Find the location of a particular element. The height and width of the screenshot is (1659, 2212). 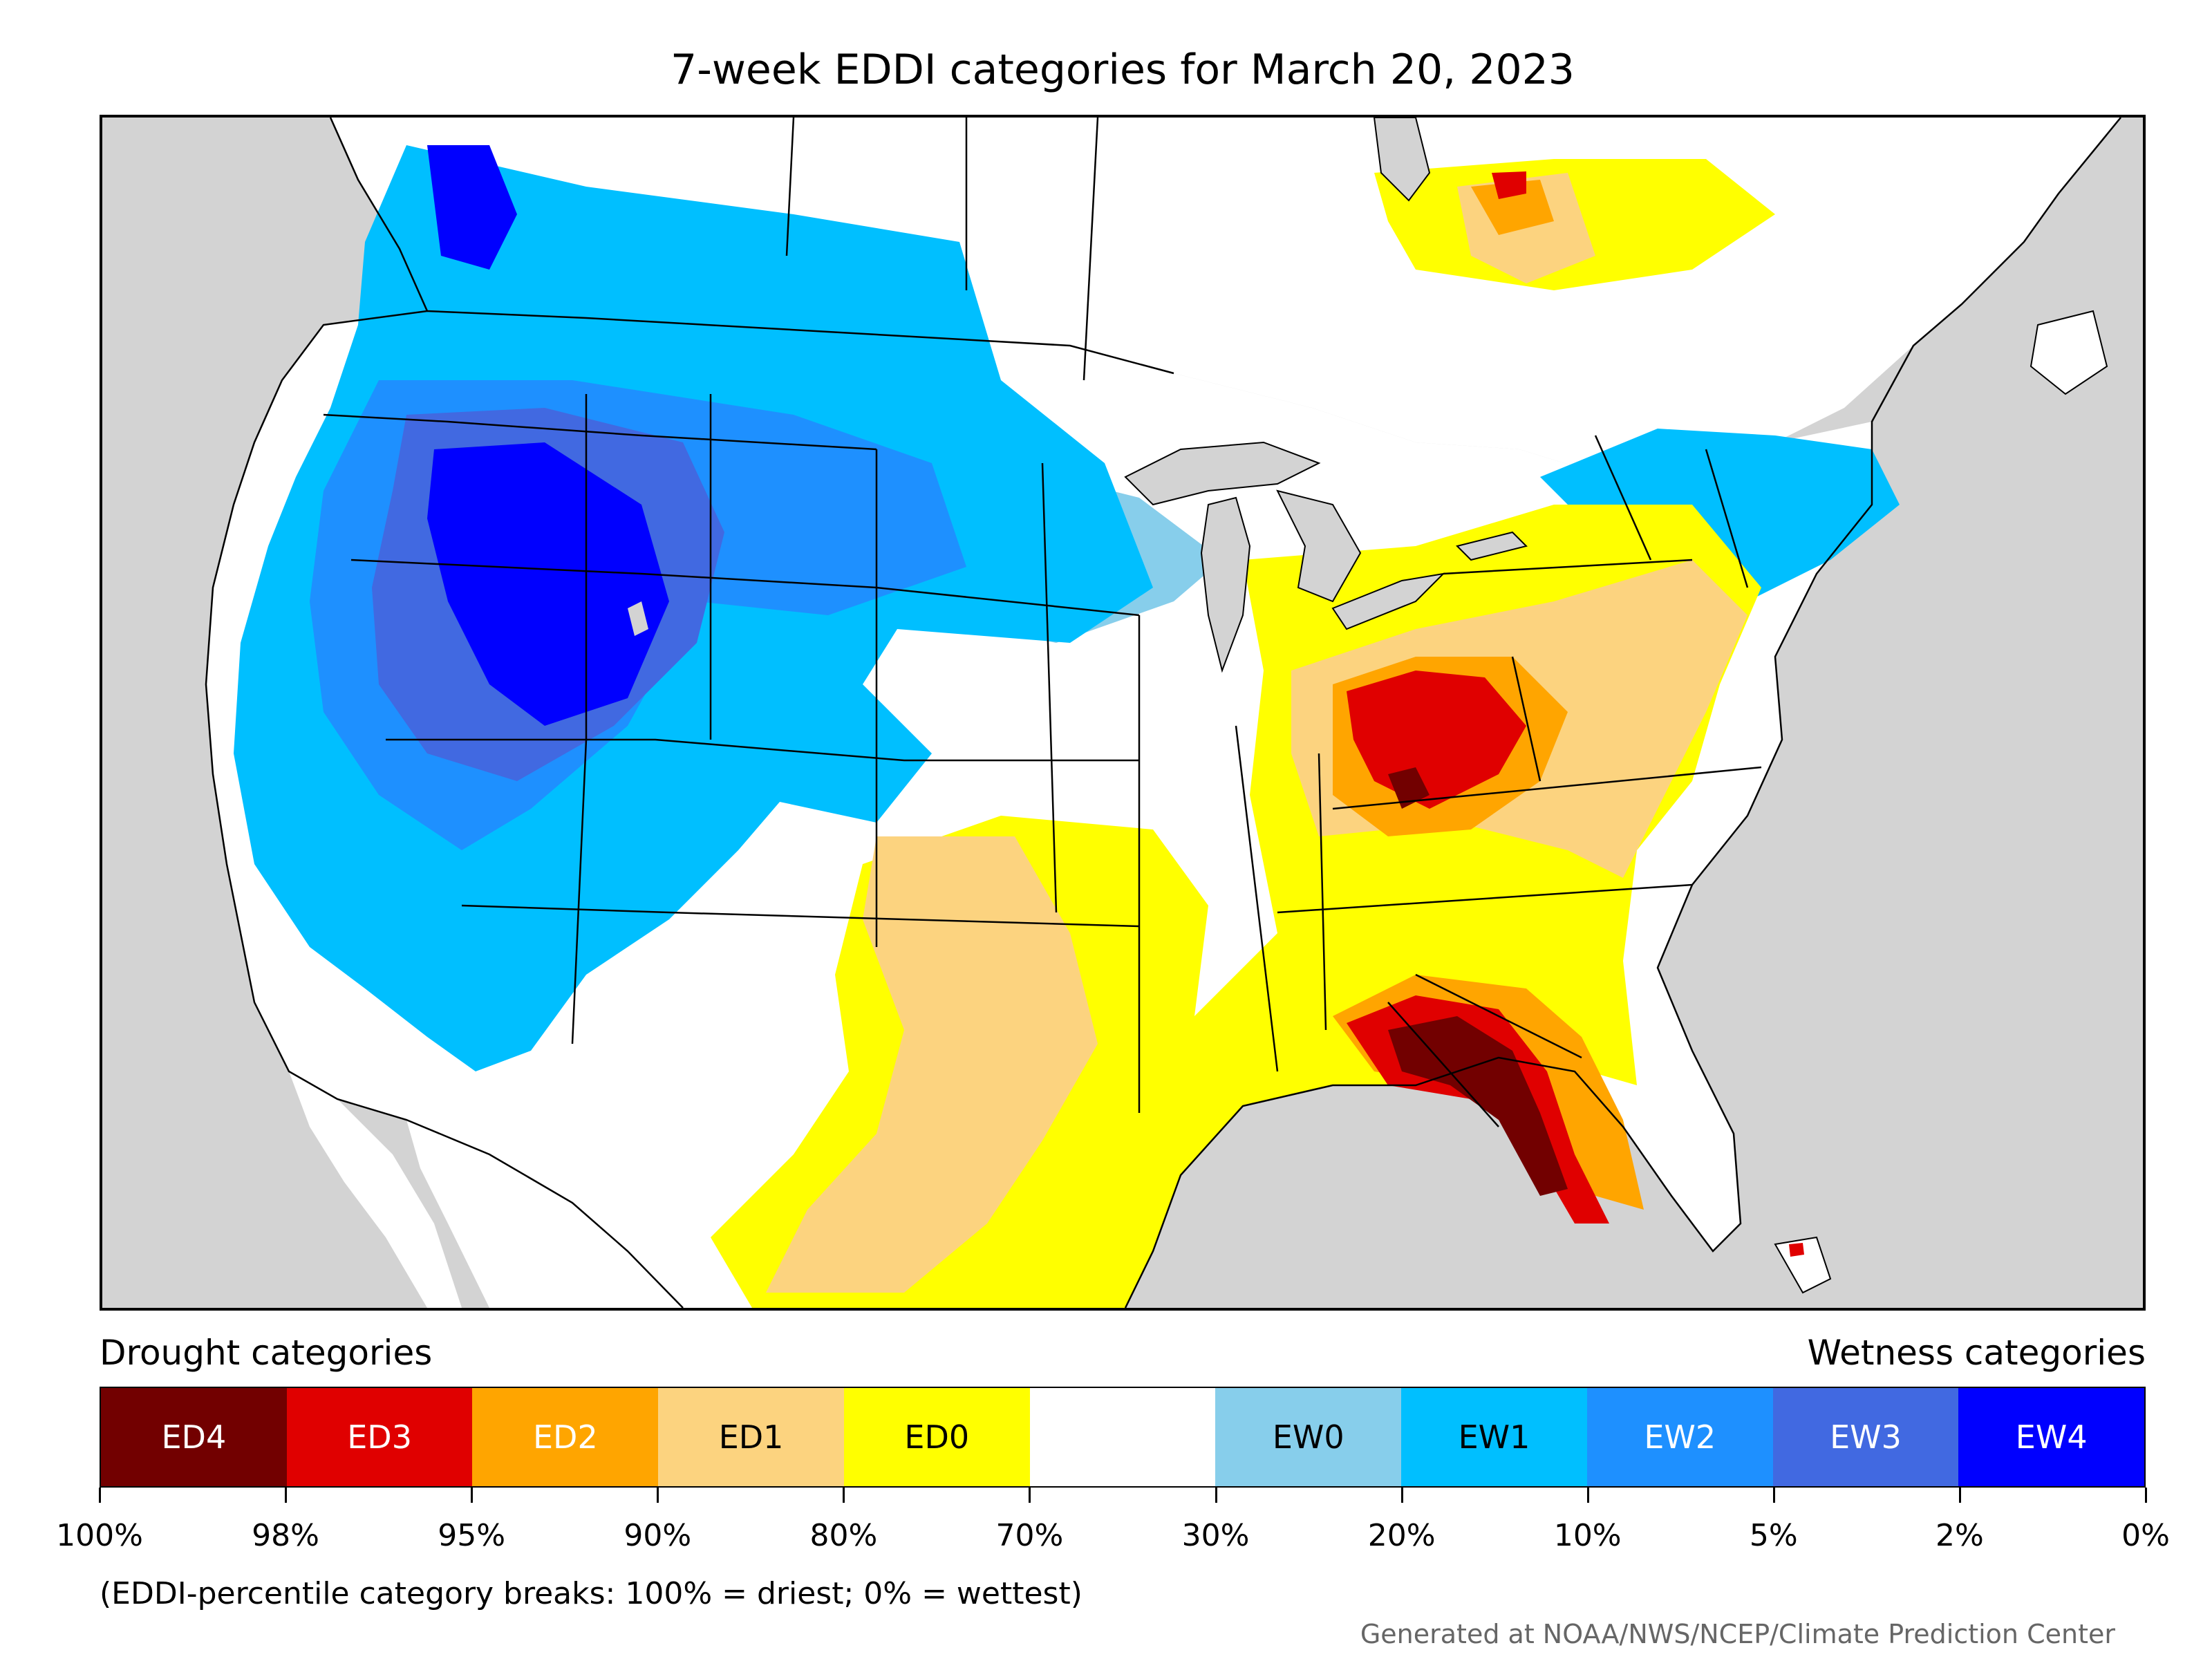

lake-superior is located at coordinates (1222, 474).